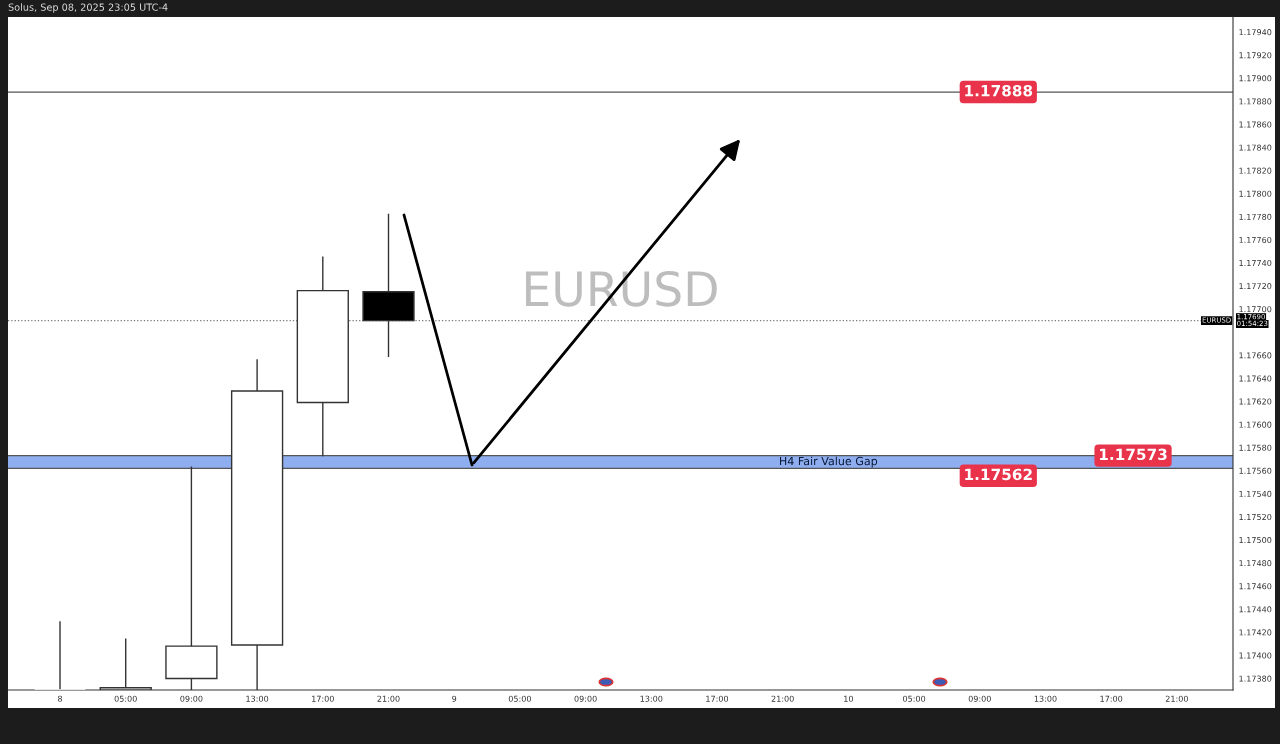 The width and height of the screenshot is (1280, 744). I want to click on y-tick-label: 1.17480, so click(1255, 563).